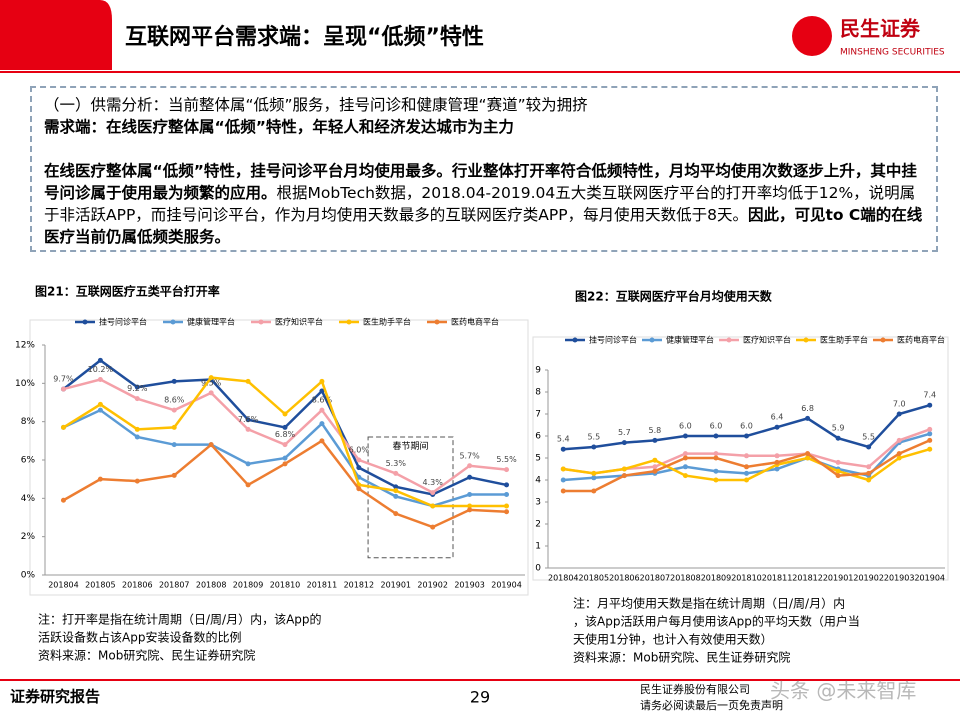 Image resolution: width=960 pixels, height=720 pixels. Describe the element at coordinates (411, 446) in the screenshot. I see `annotation: 春节期间` at that location.